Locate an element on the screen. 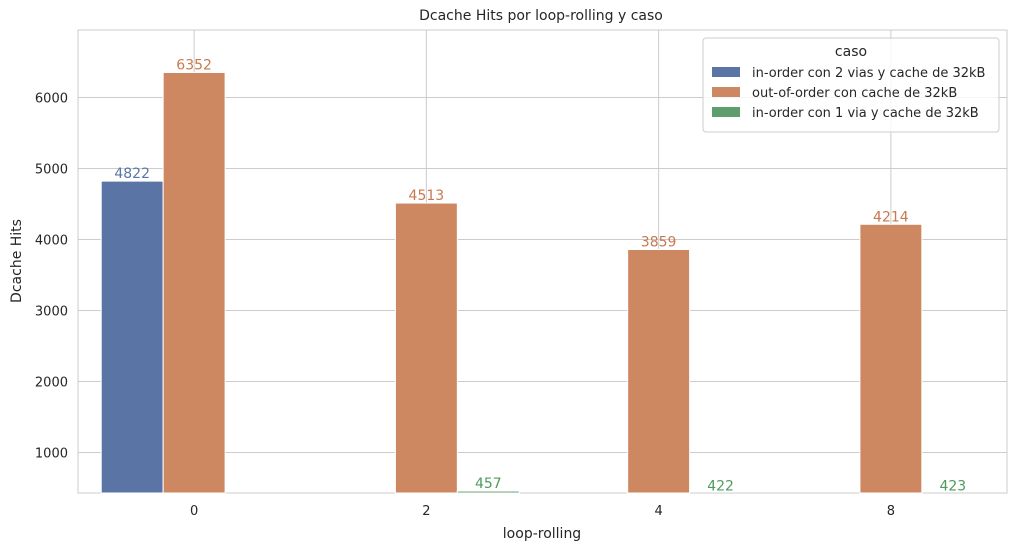 The height and width of the screenshot is (550, 1017). legend-entry-label: out-of-order con cache de 32kB is located at coordinates (854, 93).